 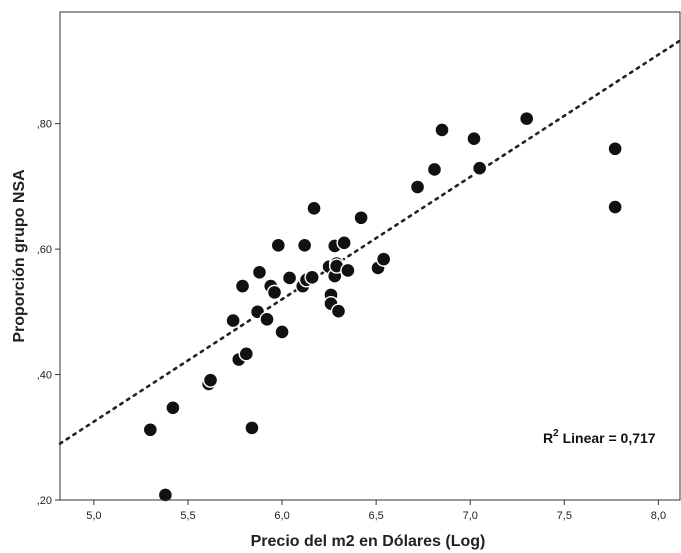 What do you see at coordinates (187, 516) in the screenshot?
I see `x-tick-label: 5,5` at bounding box center [187, 516].